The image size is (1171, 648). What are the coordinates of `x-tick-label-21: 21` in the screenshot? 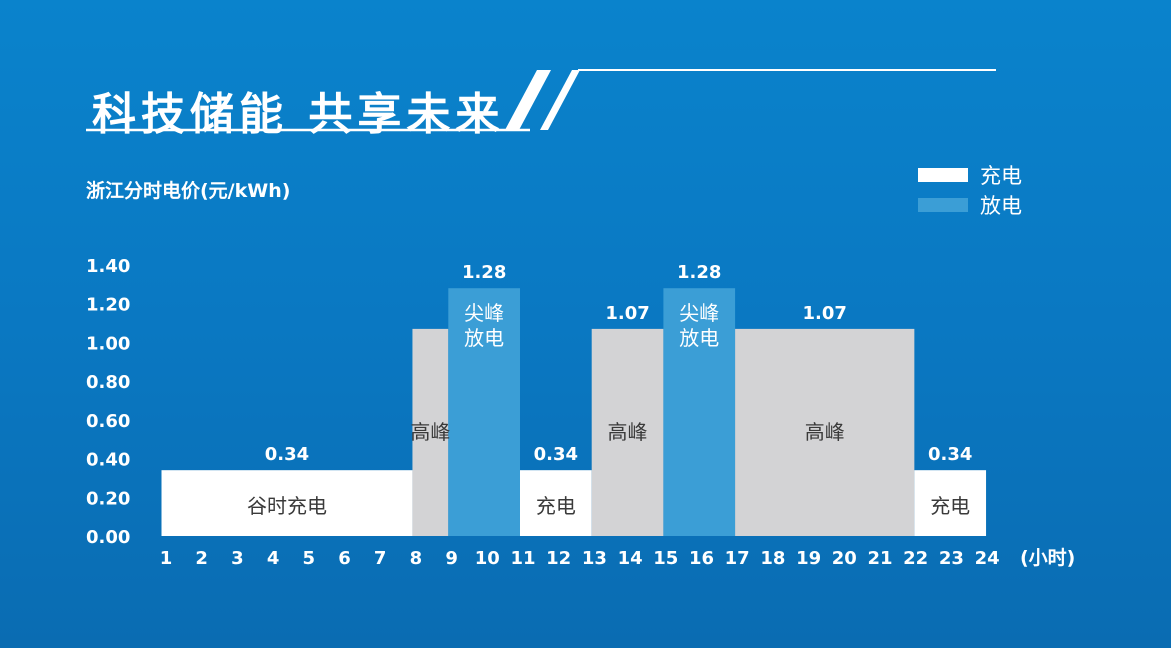 It's located at (879, 558).